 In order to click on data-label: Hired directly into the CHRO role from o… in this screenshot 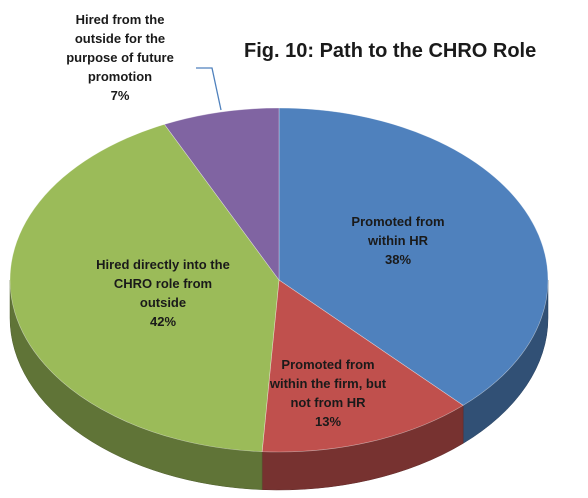, I will do `click(163, 293)`.